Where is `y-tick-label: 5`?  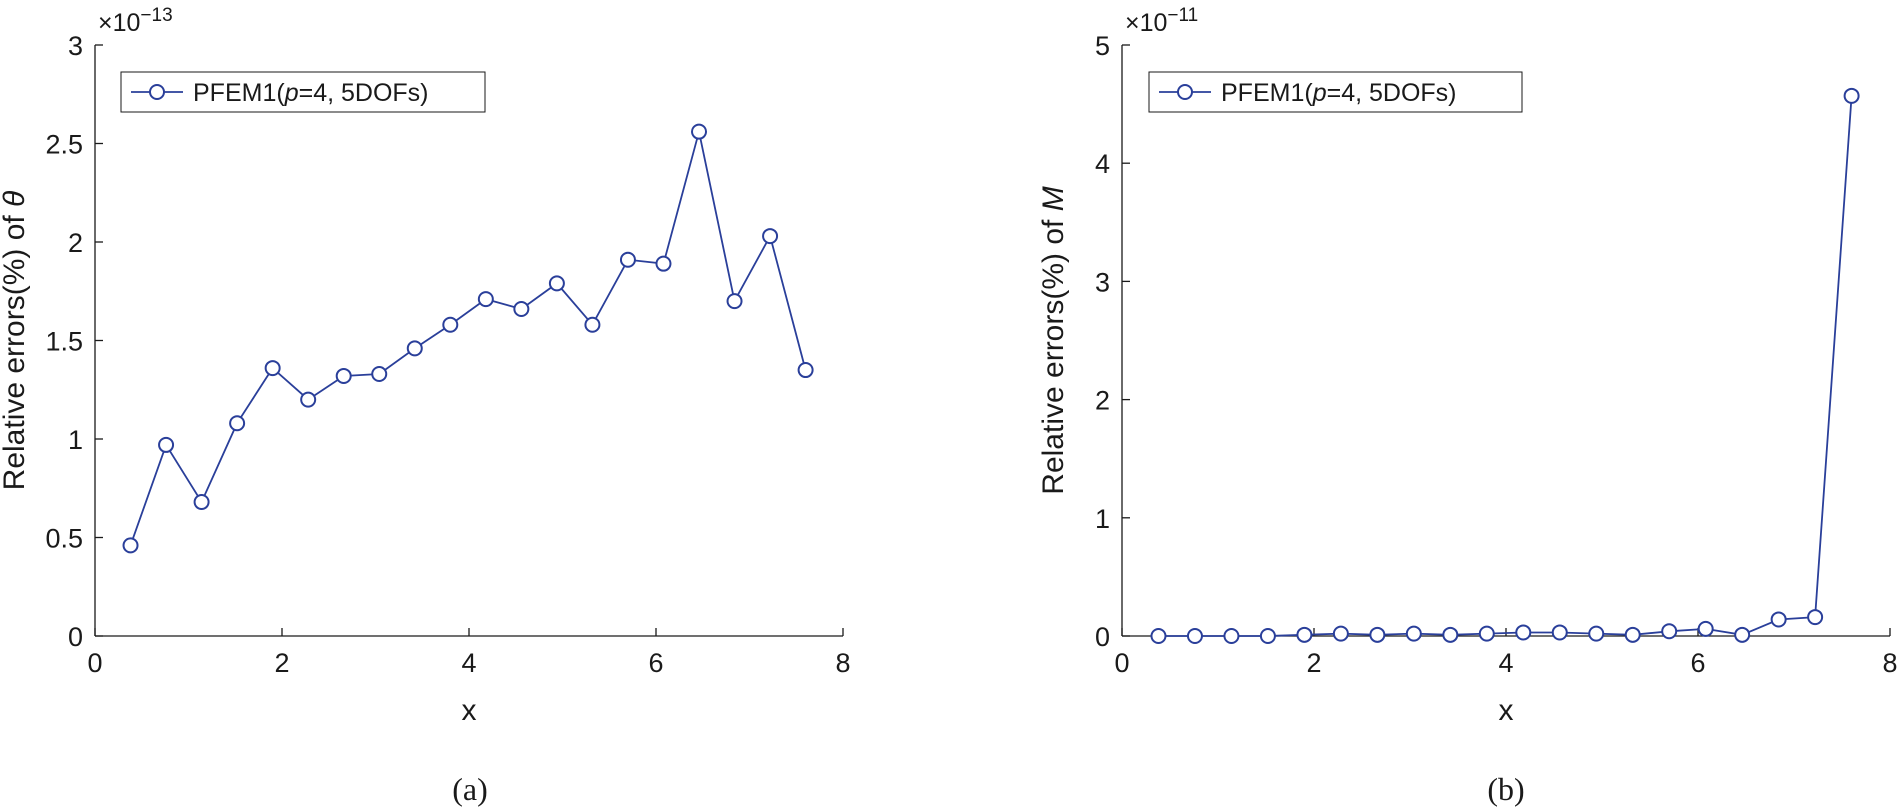
y-tick-label: 5 is located at coordinates (1102, 46).